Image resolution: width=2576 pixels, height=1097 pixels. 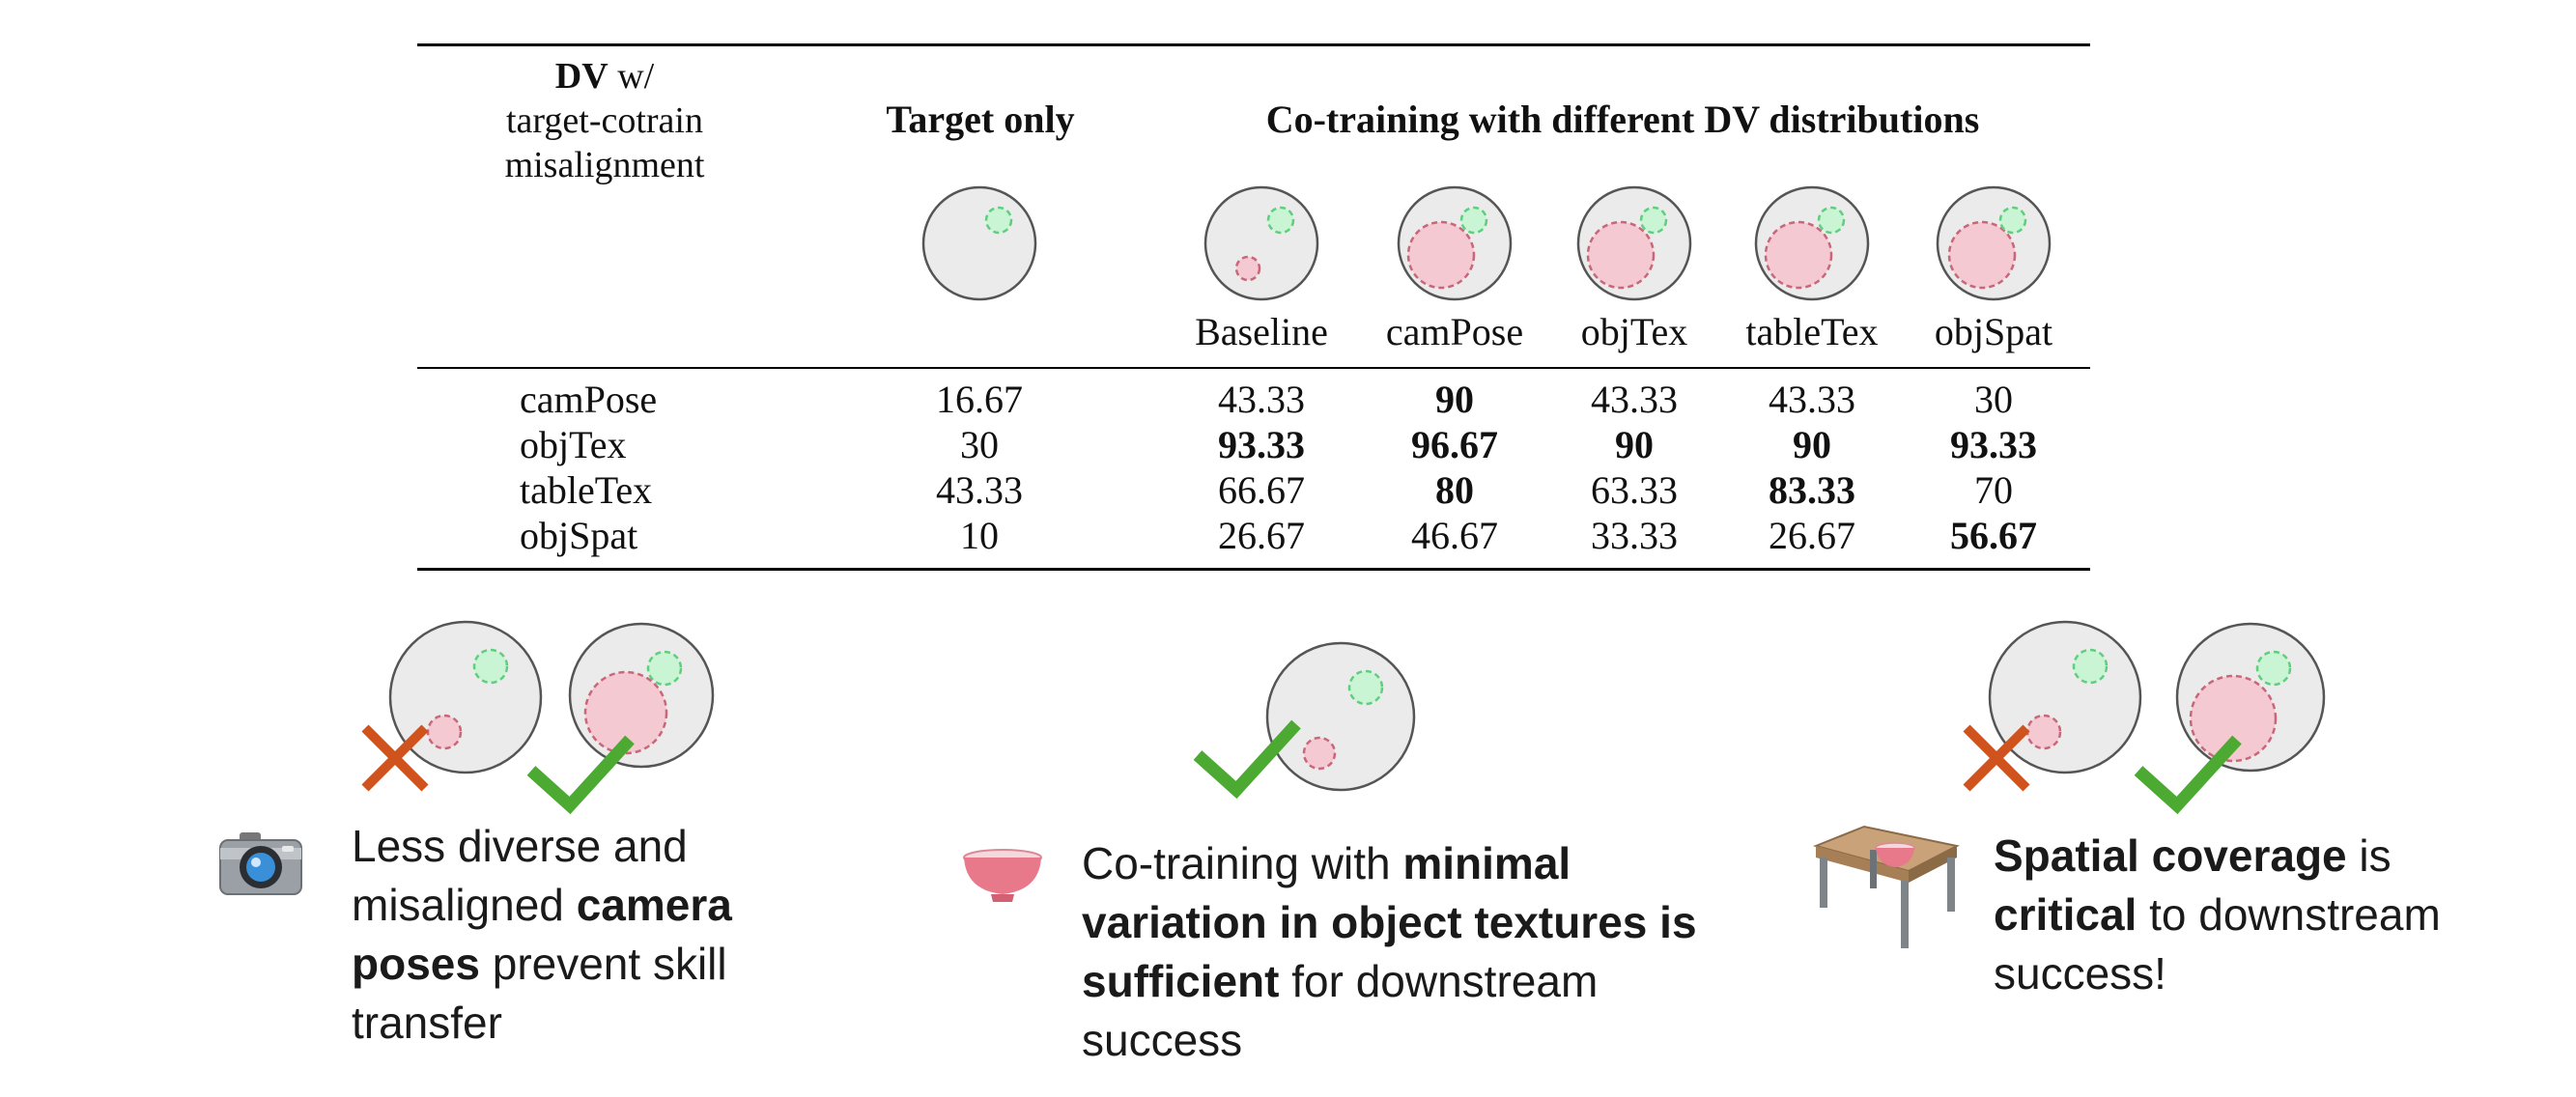 What do you see at coordinates (1993, 490) in the screenshot?
I see `table-cell: 70` at bounding box center [1993, 490].